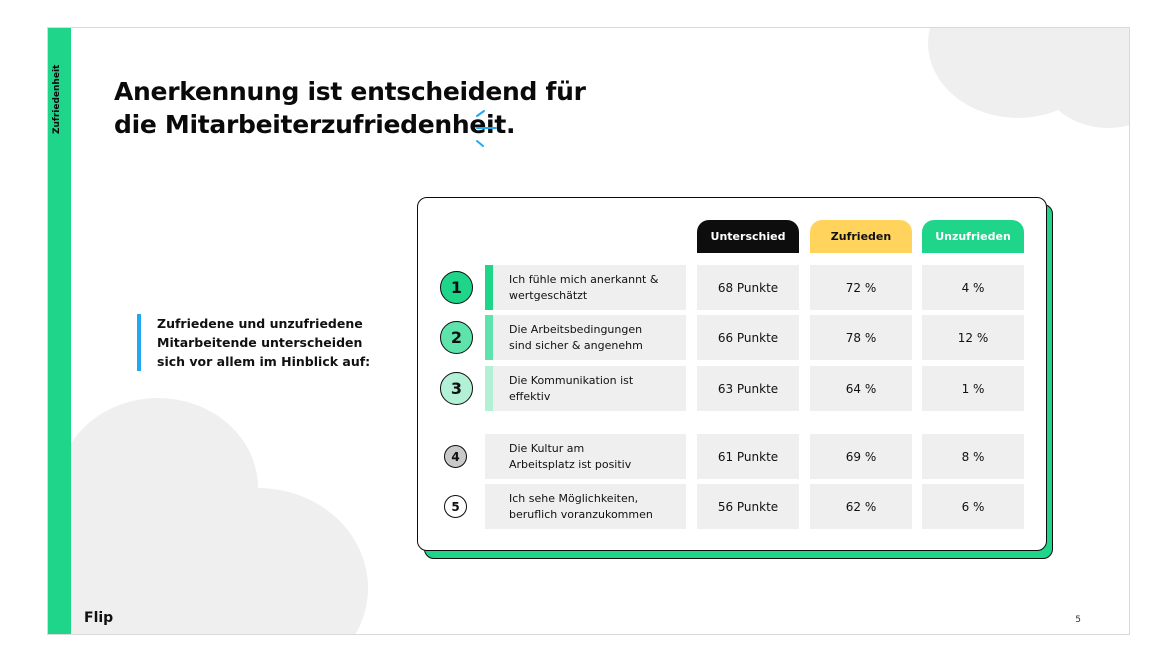 The image size is (1176, 662). Describe the element at coordinates (99, 618) in the screenshot. I see `flip-logo: Flip` at that location.